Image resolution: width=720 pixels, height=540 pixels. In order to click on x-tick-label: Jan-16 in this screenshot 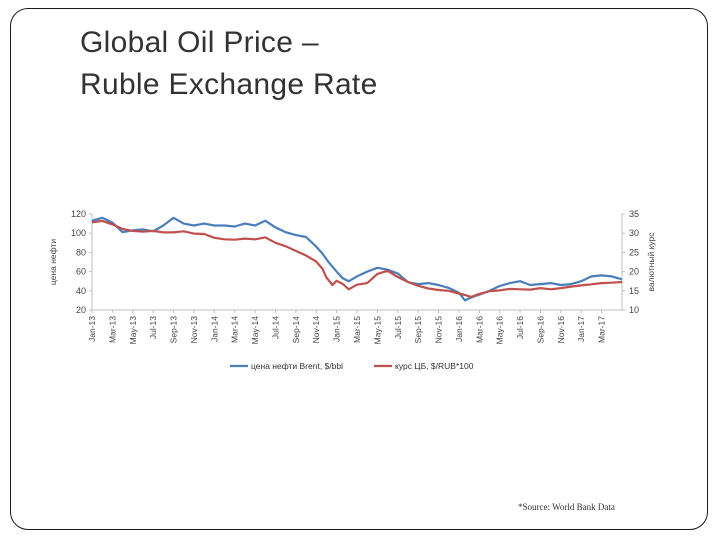, I will do `click(459, 329)`.